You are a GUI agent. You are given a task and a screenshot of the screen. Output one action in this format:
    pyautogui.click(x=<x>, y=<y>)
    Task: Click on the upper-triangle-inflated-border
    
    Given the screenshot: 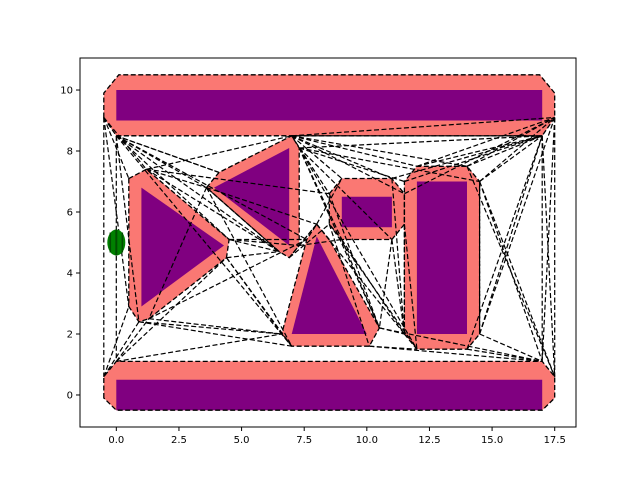 What is the action you would take?
    pyautogui.click(x=252, y=196)
    